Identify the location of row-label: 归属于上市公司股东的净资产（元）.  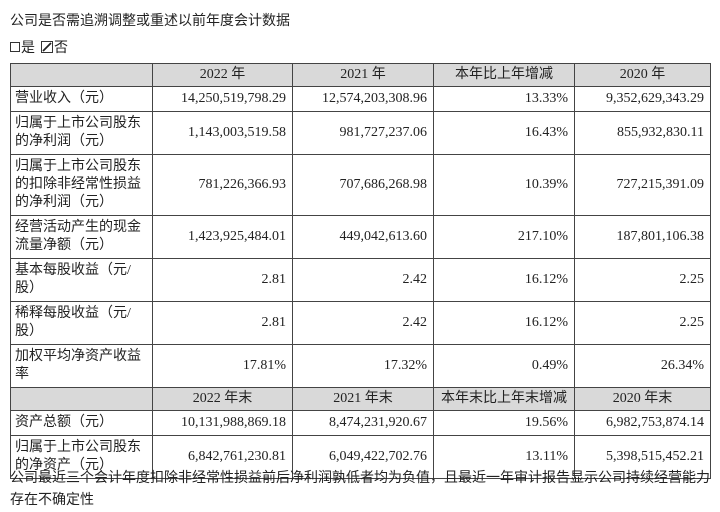
(81, 457).